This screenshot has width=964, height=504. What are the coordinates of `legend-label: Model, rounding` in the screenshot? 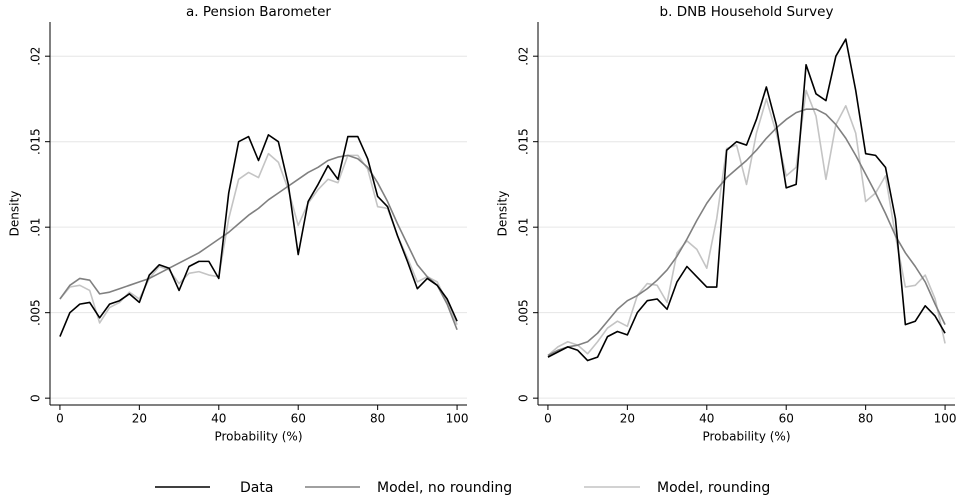 It's located at (713, 488).